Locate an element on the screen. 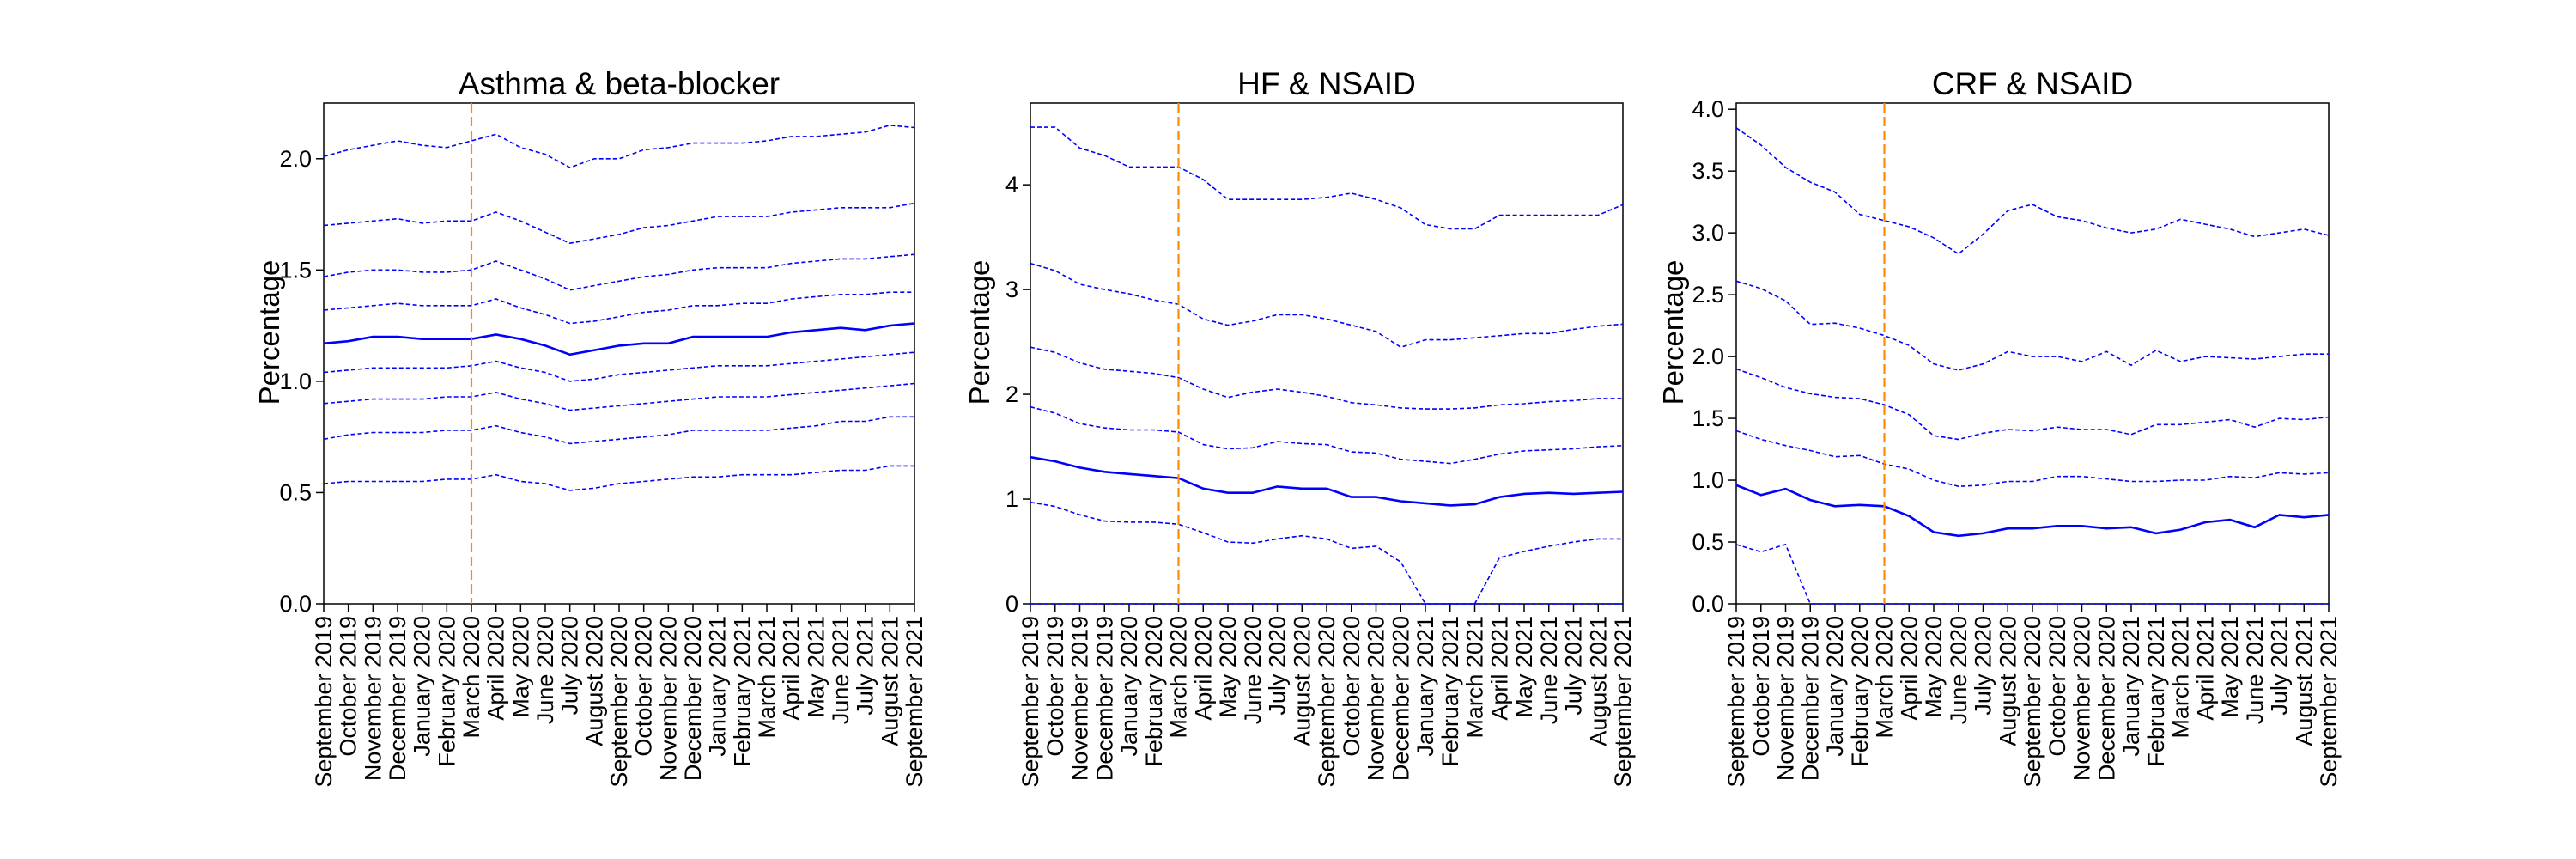 This screenshot has height=859, width=2576. y-tick-label: 3 is located at coordinates (1012, 290).